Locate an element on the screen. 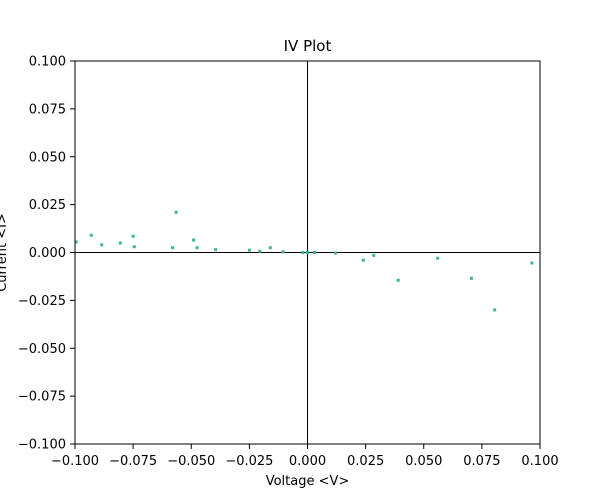 The image size is (600, 500). y-tick-label: −0.100 is located at coordinates (42, 445).